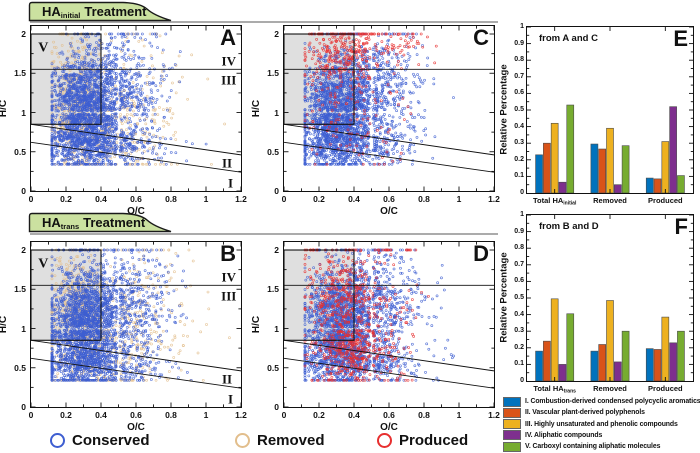 The image size is (700, 453). What do you see at coordinates (389, 108) in the screenshot?
I see `scatter-plot-C` at bounding box center [389, 108].